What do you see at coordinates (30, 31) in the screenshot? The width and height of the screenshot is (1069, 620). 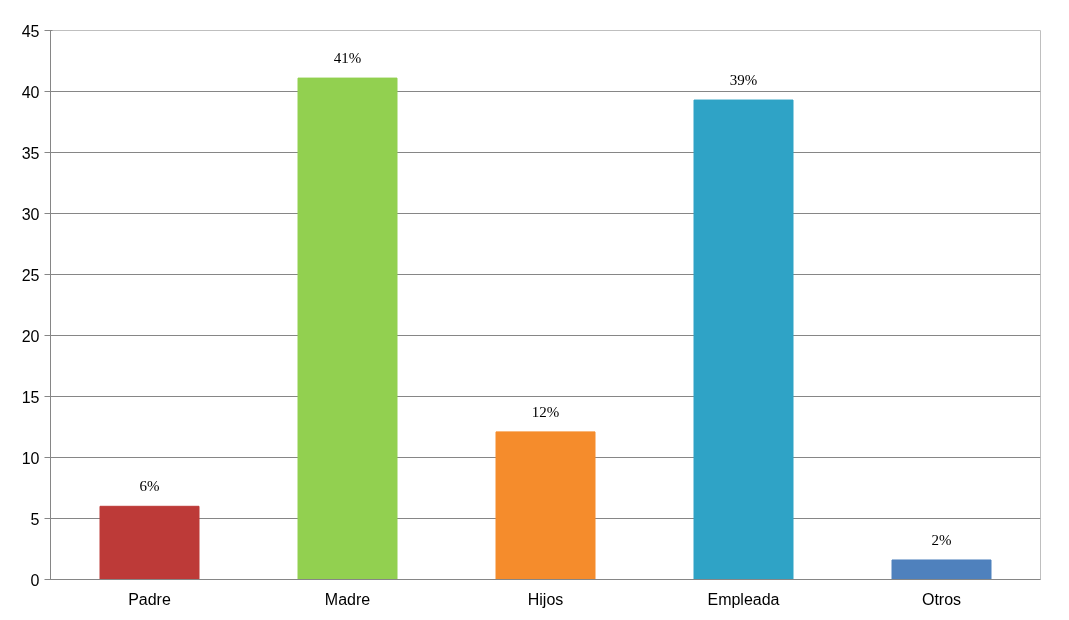 I see `y-tick-label: 45` at bounding box center [30, 31].